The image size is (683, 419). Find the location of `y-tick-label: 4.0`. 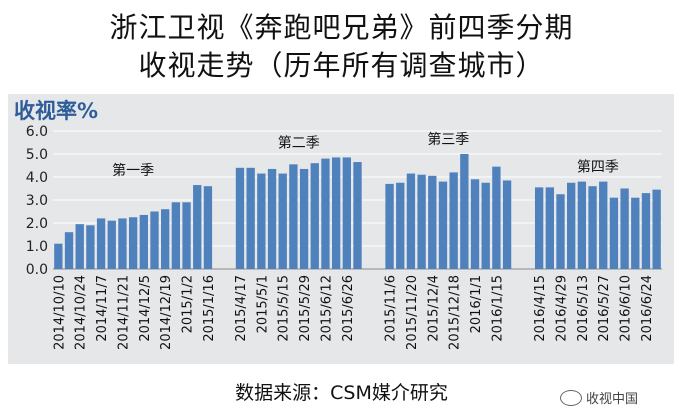

y-tick-label: 4.0 is located at coordinates (37, 178).